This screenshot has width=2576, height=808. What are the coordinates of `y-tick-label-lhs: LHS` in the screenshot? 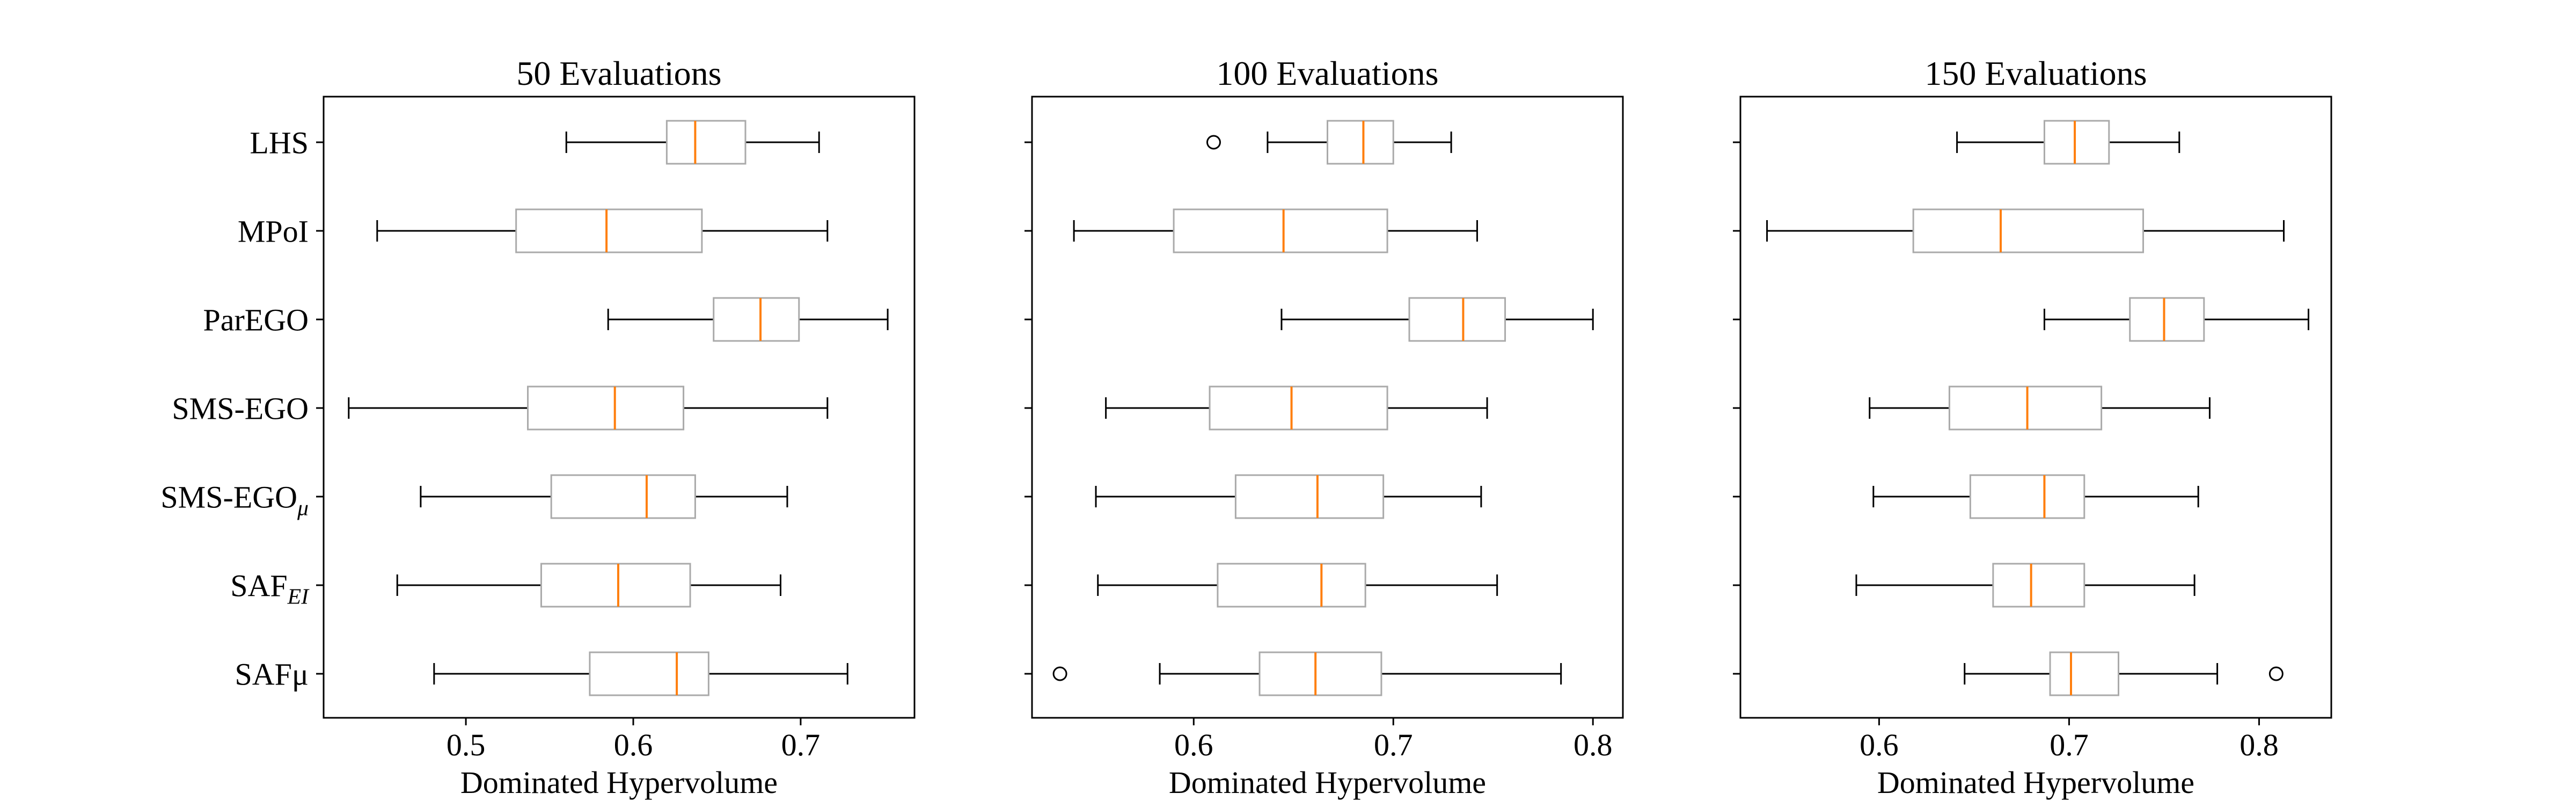 It's located at (279, 142).